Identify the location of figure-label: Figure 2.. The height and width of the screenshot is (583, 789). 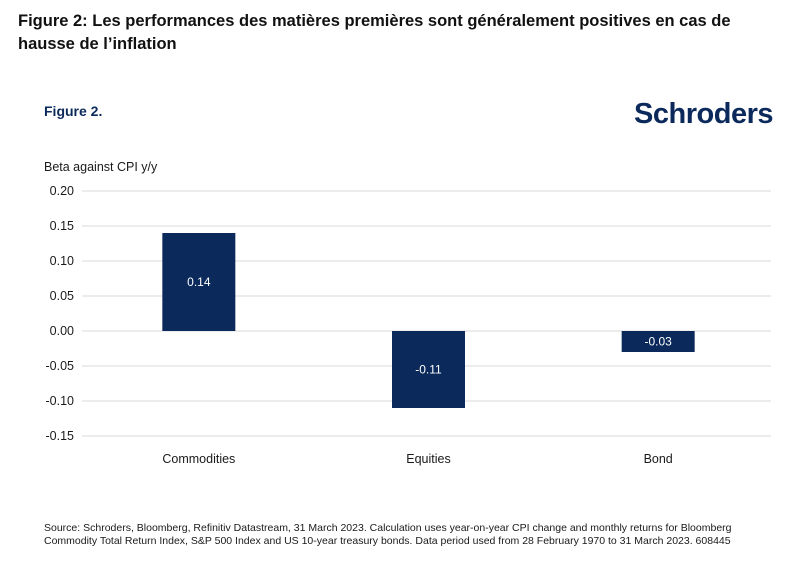
(73, 111).